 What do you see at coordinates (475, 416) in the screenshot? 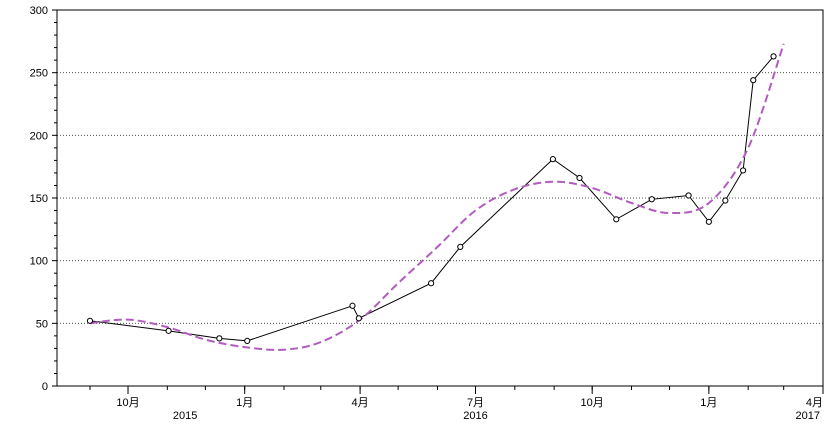
I see `x-year-label: 2016` at bounding box center [475, 416].